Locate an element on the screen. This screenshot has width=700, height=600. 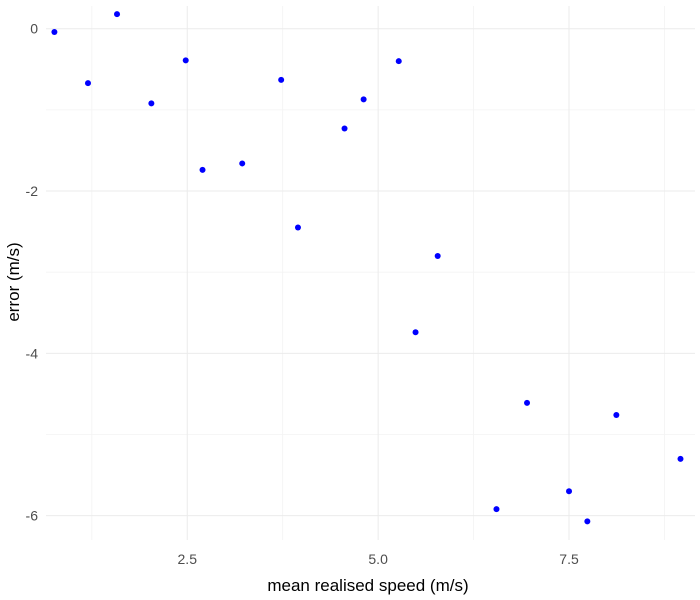
x-tick-label: 5.0 is located at coordinates (378, 559).